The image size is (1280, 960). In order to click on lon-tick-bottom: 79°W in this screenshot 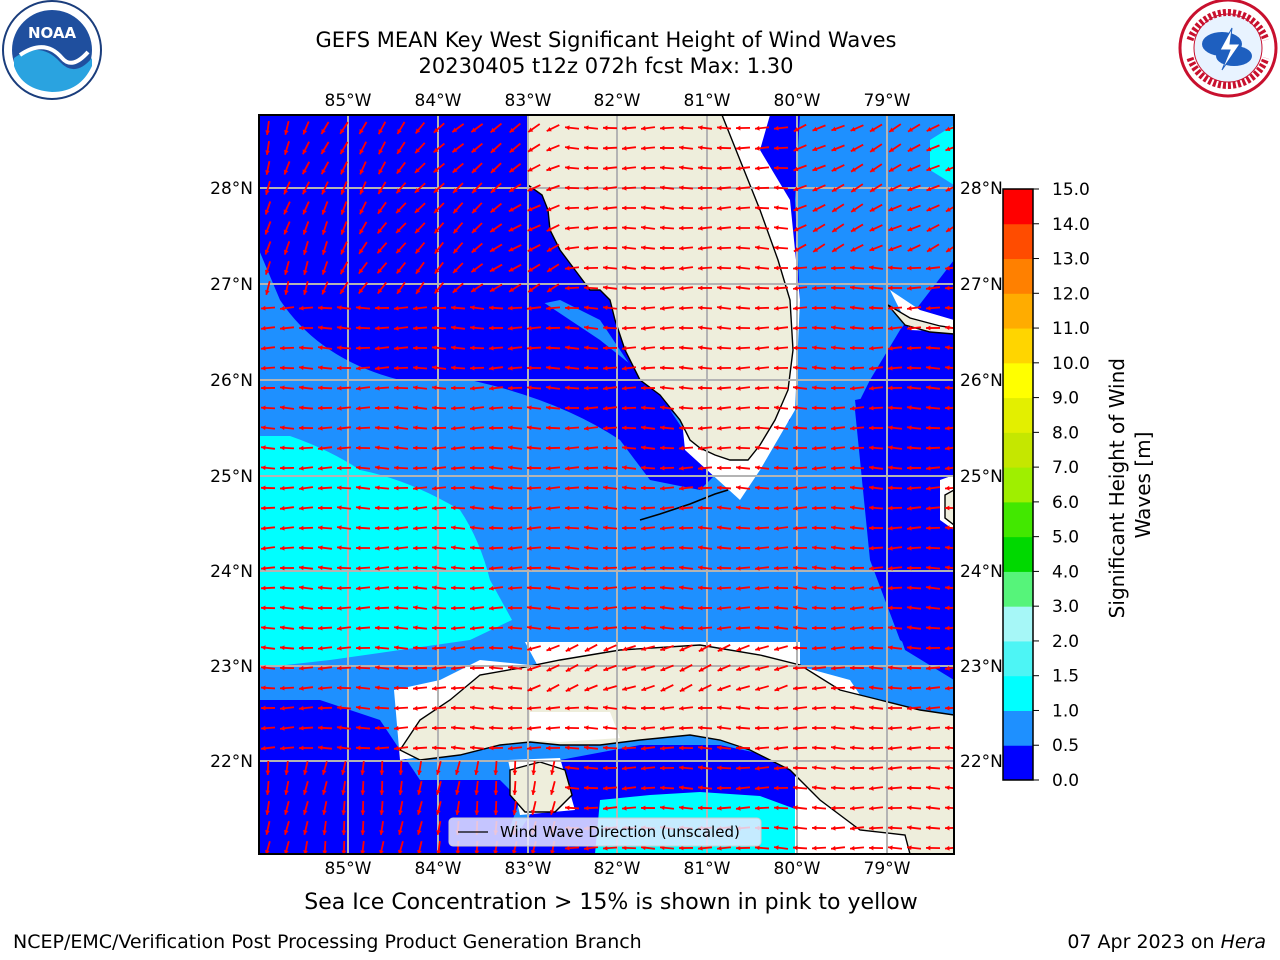, I will do `click(887, 869)`.